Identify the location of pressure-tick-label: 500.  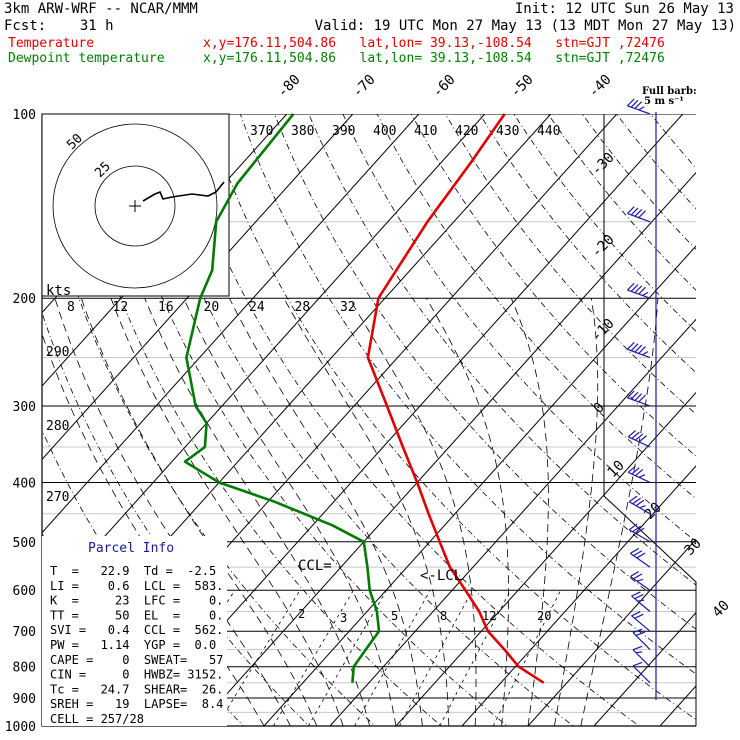
(24, 543).